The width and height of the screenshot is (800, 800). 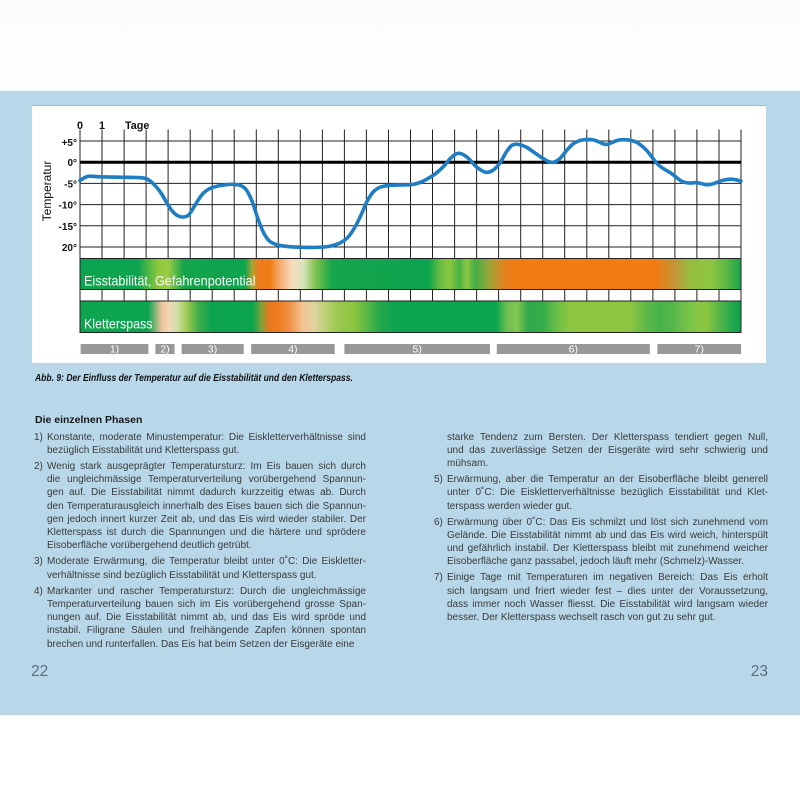 I want to click on svg-text: -15°, so click(x=68, y=227).